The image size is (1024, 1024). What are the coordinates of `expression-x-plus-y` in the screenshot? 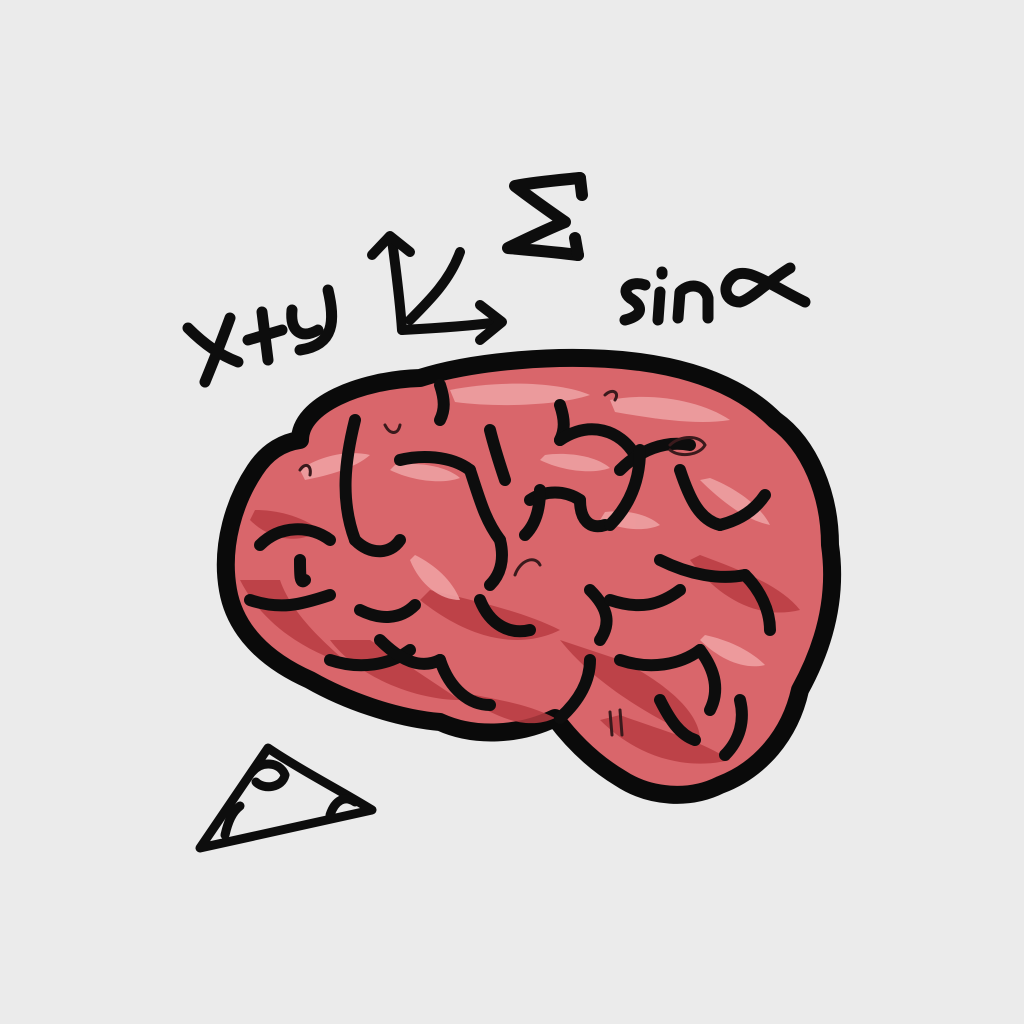 It's located at (260, 336).